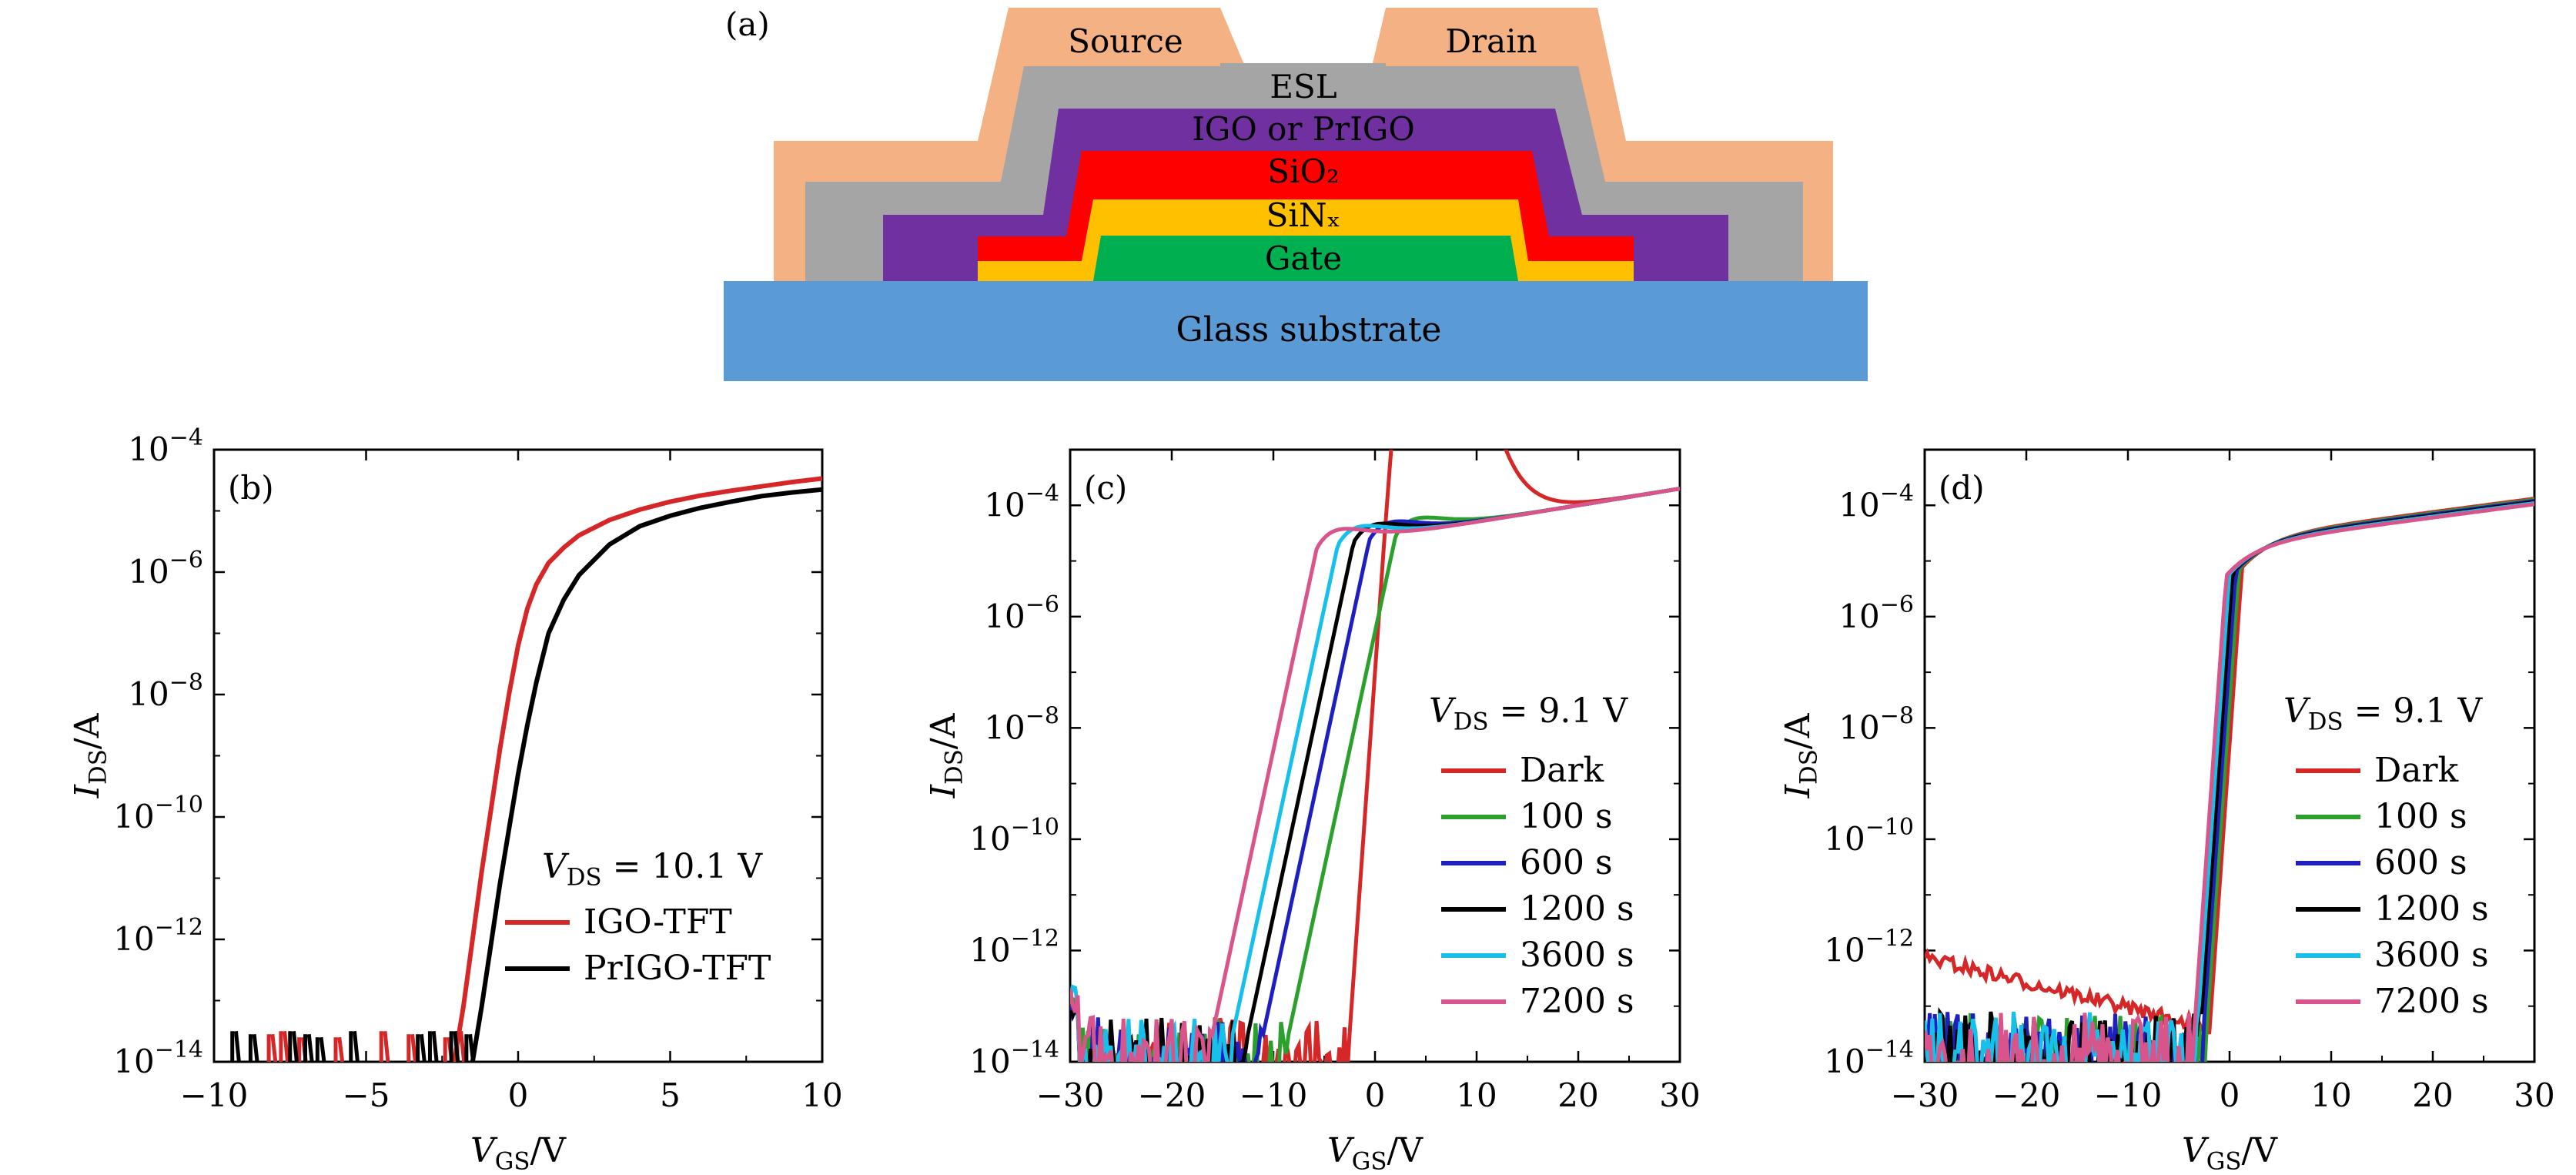 Image resolution: width=2576 pixels, height=1175 pixels. Describe the element at coordinates (1303, 171) in the screenshot. I see `sio2-label: SiO₂` at that location.